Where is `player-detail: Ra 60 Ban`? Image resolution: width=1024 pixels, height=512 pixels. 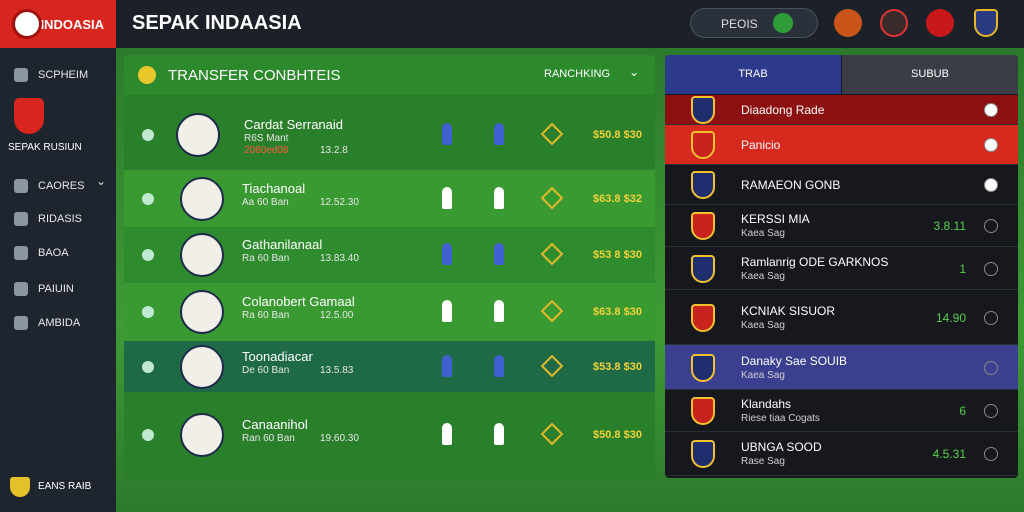
player-detail: Ra 60 Ban is located at coordinates (266, 315).